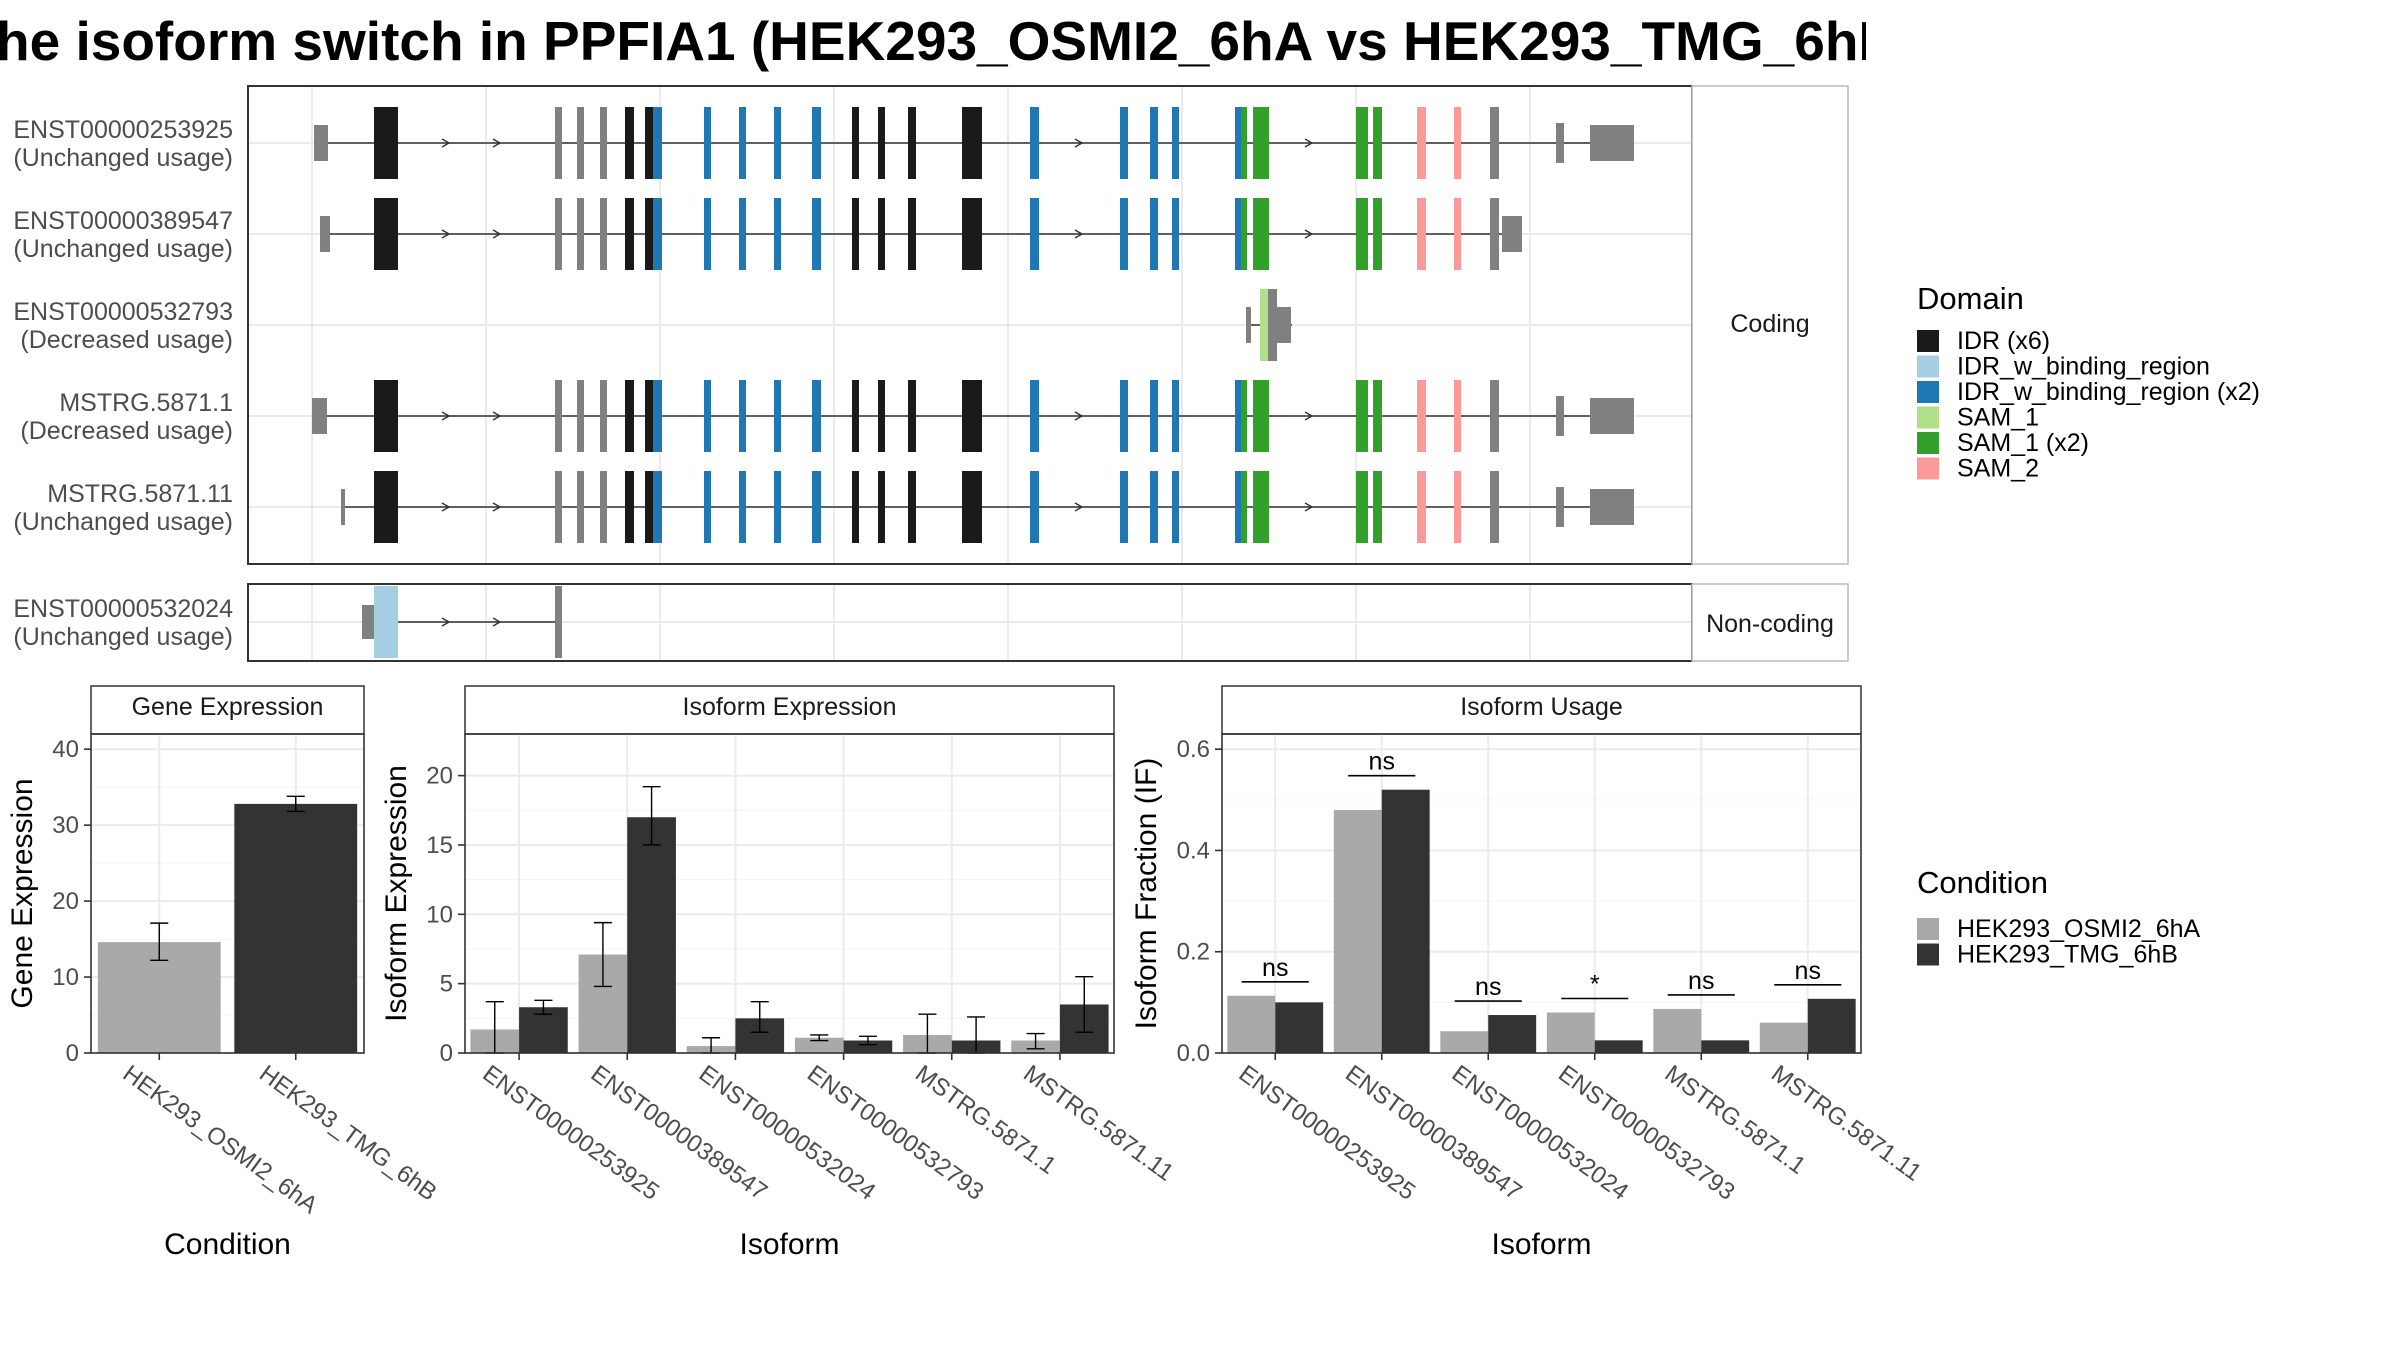 This screenshot has height=1350, width=2400. I want to click on transcript-id-label: MSTRG.5871.1, so click(146, 403).